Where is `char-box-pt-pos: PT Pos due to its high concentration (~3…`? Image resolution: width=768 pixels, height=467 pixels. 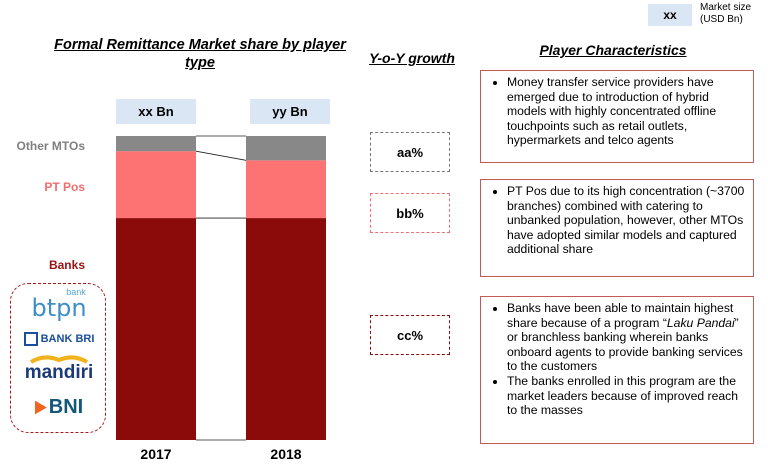
char-box-pt-pos: PT Pos due to its high concentration (~3… is located at coordinates (617, 228).